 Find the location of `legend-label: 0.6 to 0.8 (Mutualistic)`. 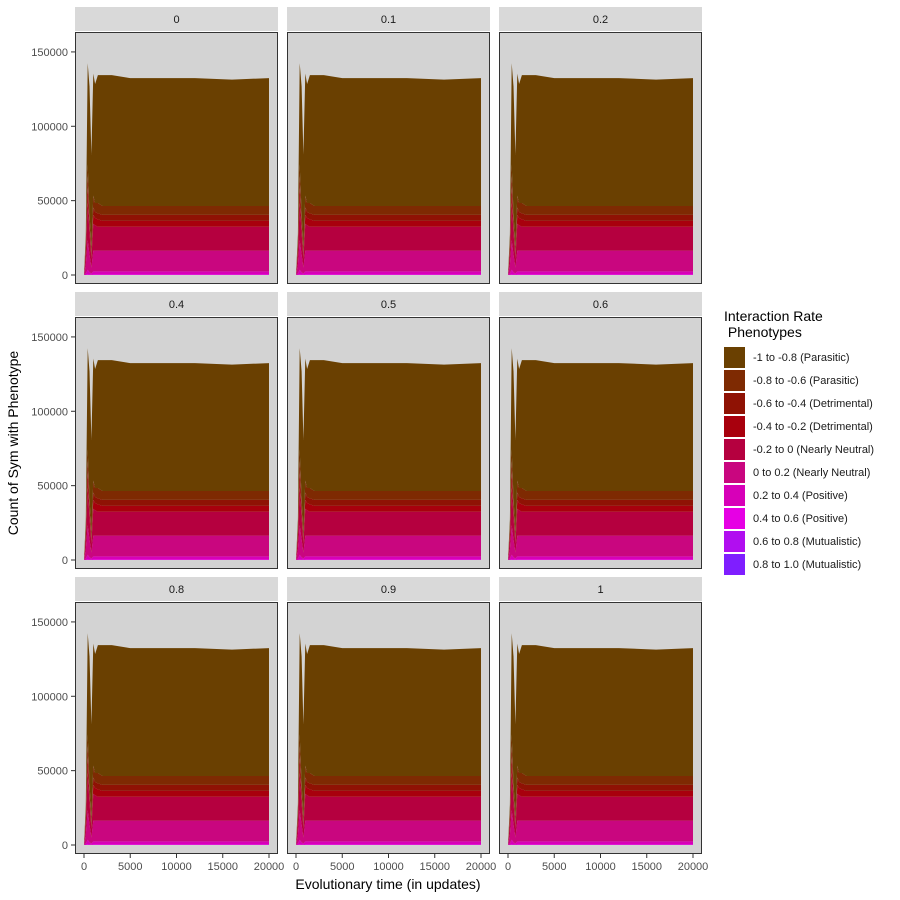

legend-label: 0.6 to 0.8 (Mutualistic) is located at coordinates (807, 541).